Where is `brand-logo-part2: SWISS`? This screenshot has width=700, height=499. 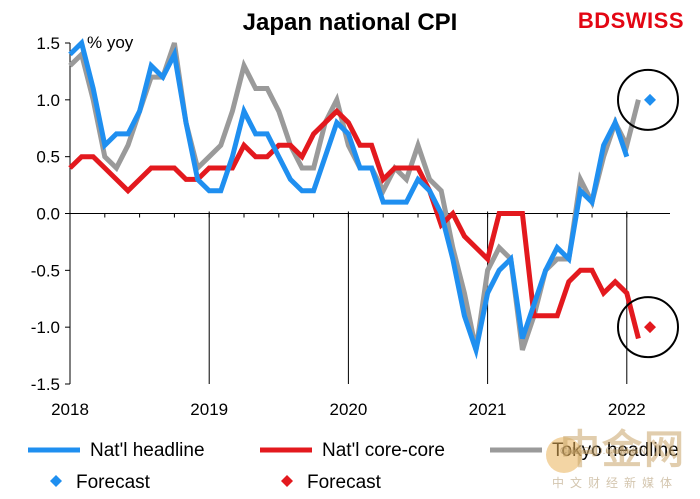 brand-logo-part2: SWISS is located at coordinates (647, 20).